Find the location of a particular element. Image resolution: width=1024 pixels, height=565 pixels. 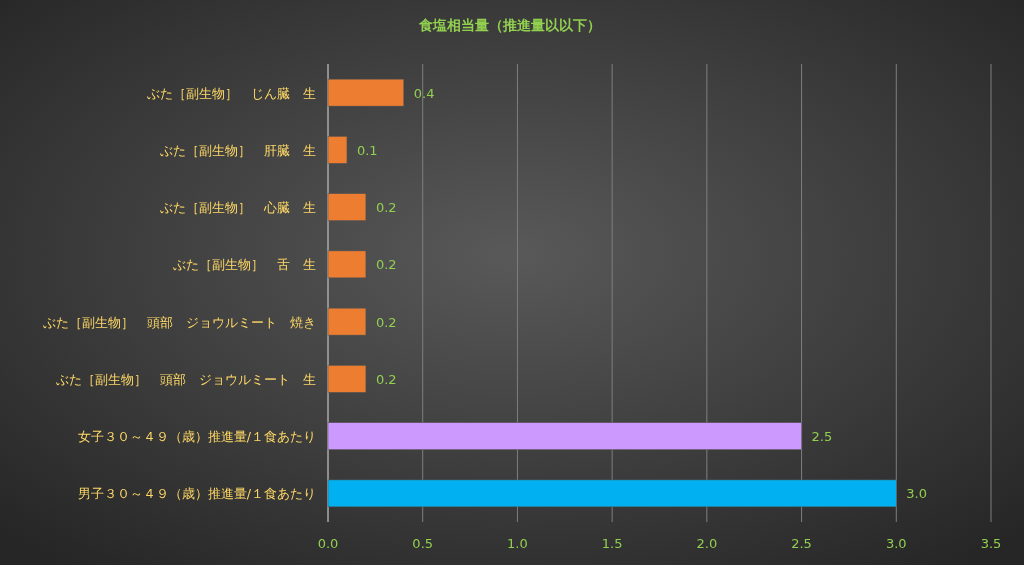

chart-title: 食塩相当量（推進量以以下） is located at coordinates (509, 25).